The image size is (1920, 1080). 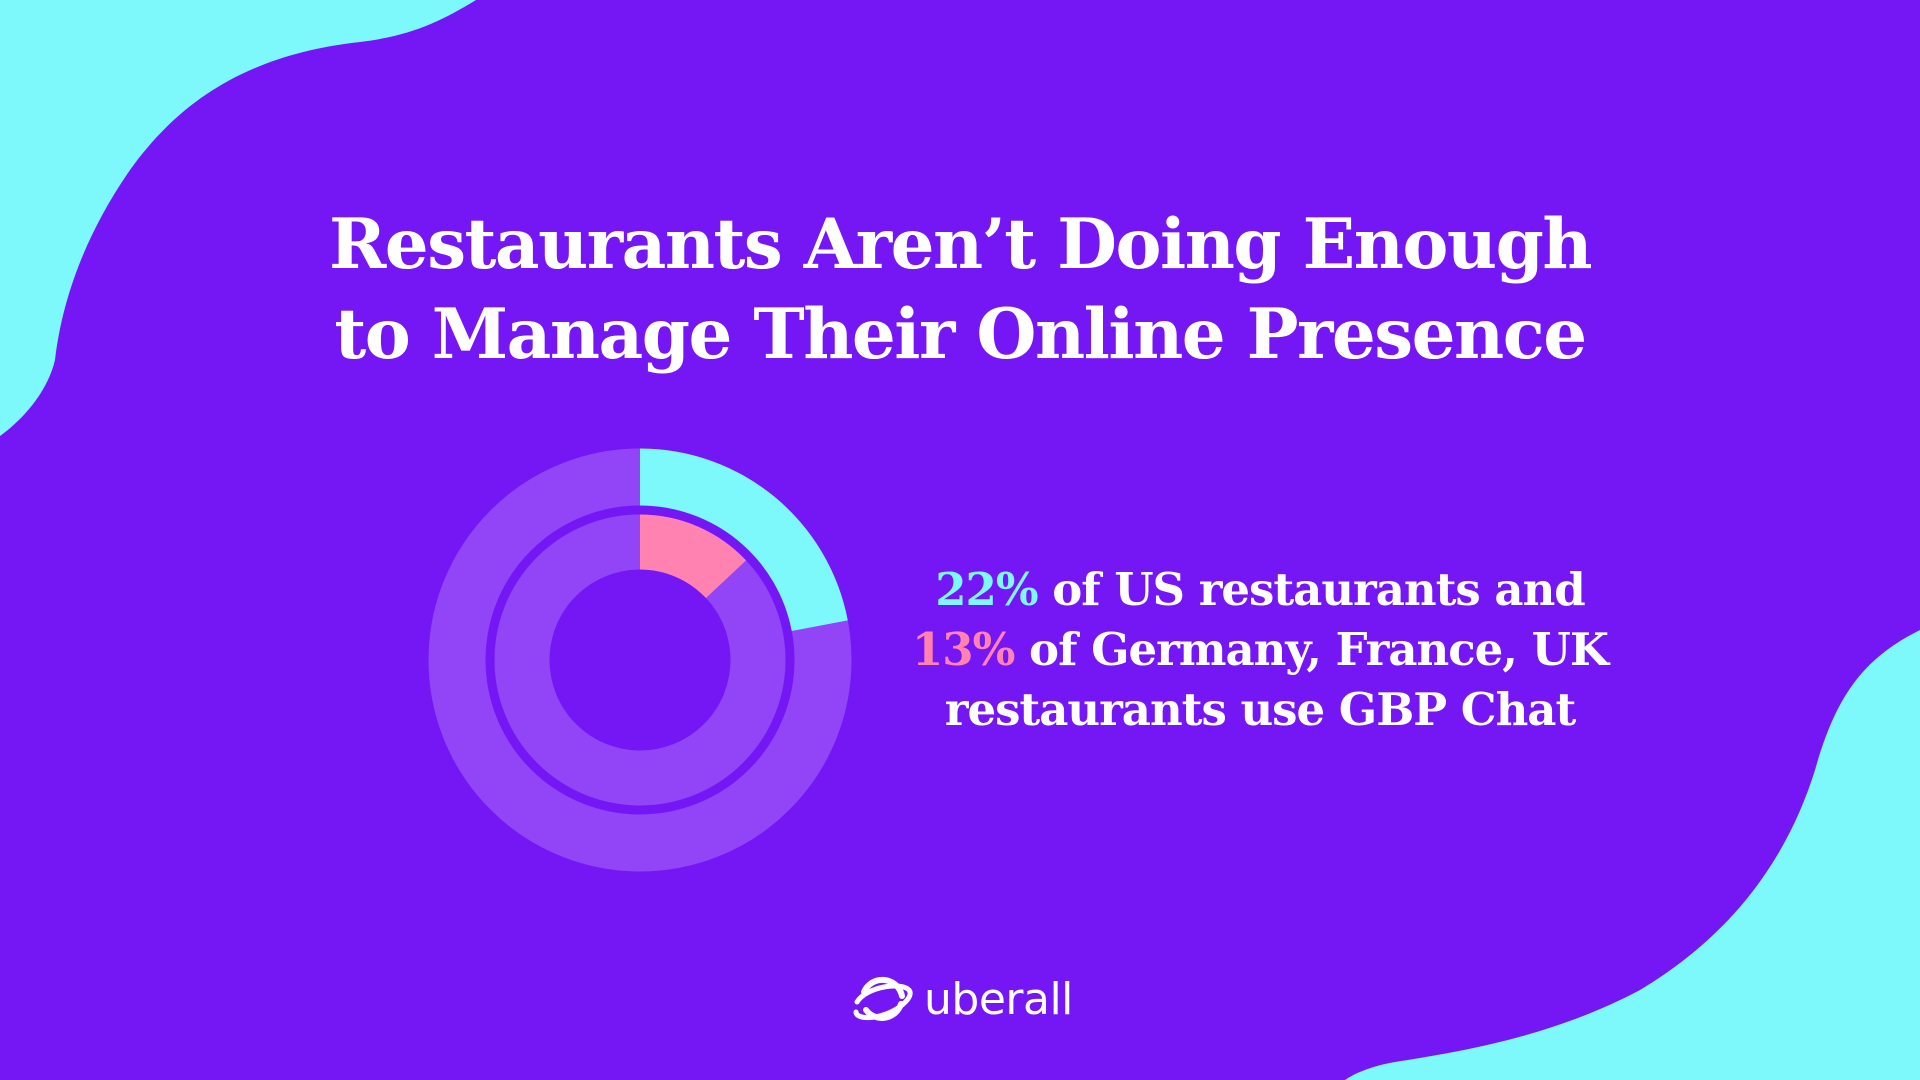 I want to click on nested-donut-chart, so click(x=640, y=660).